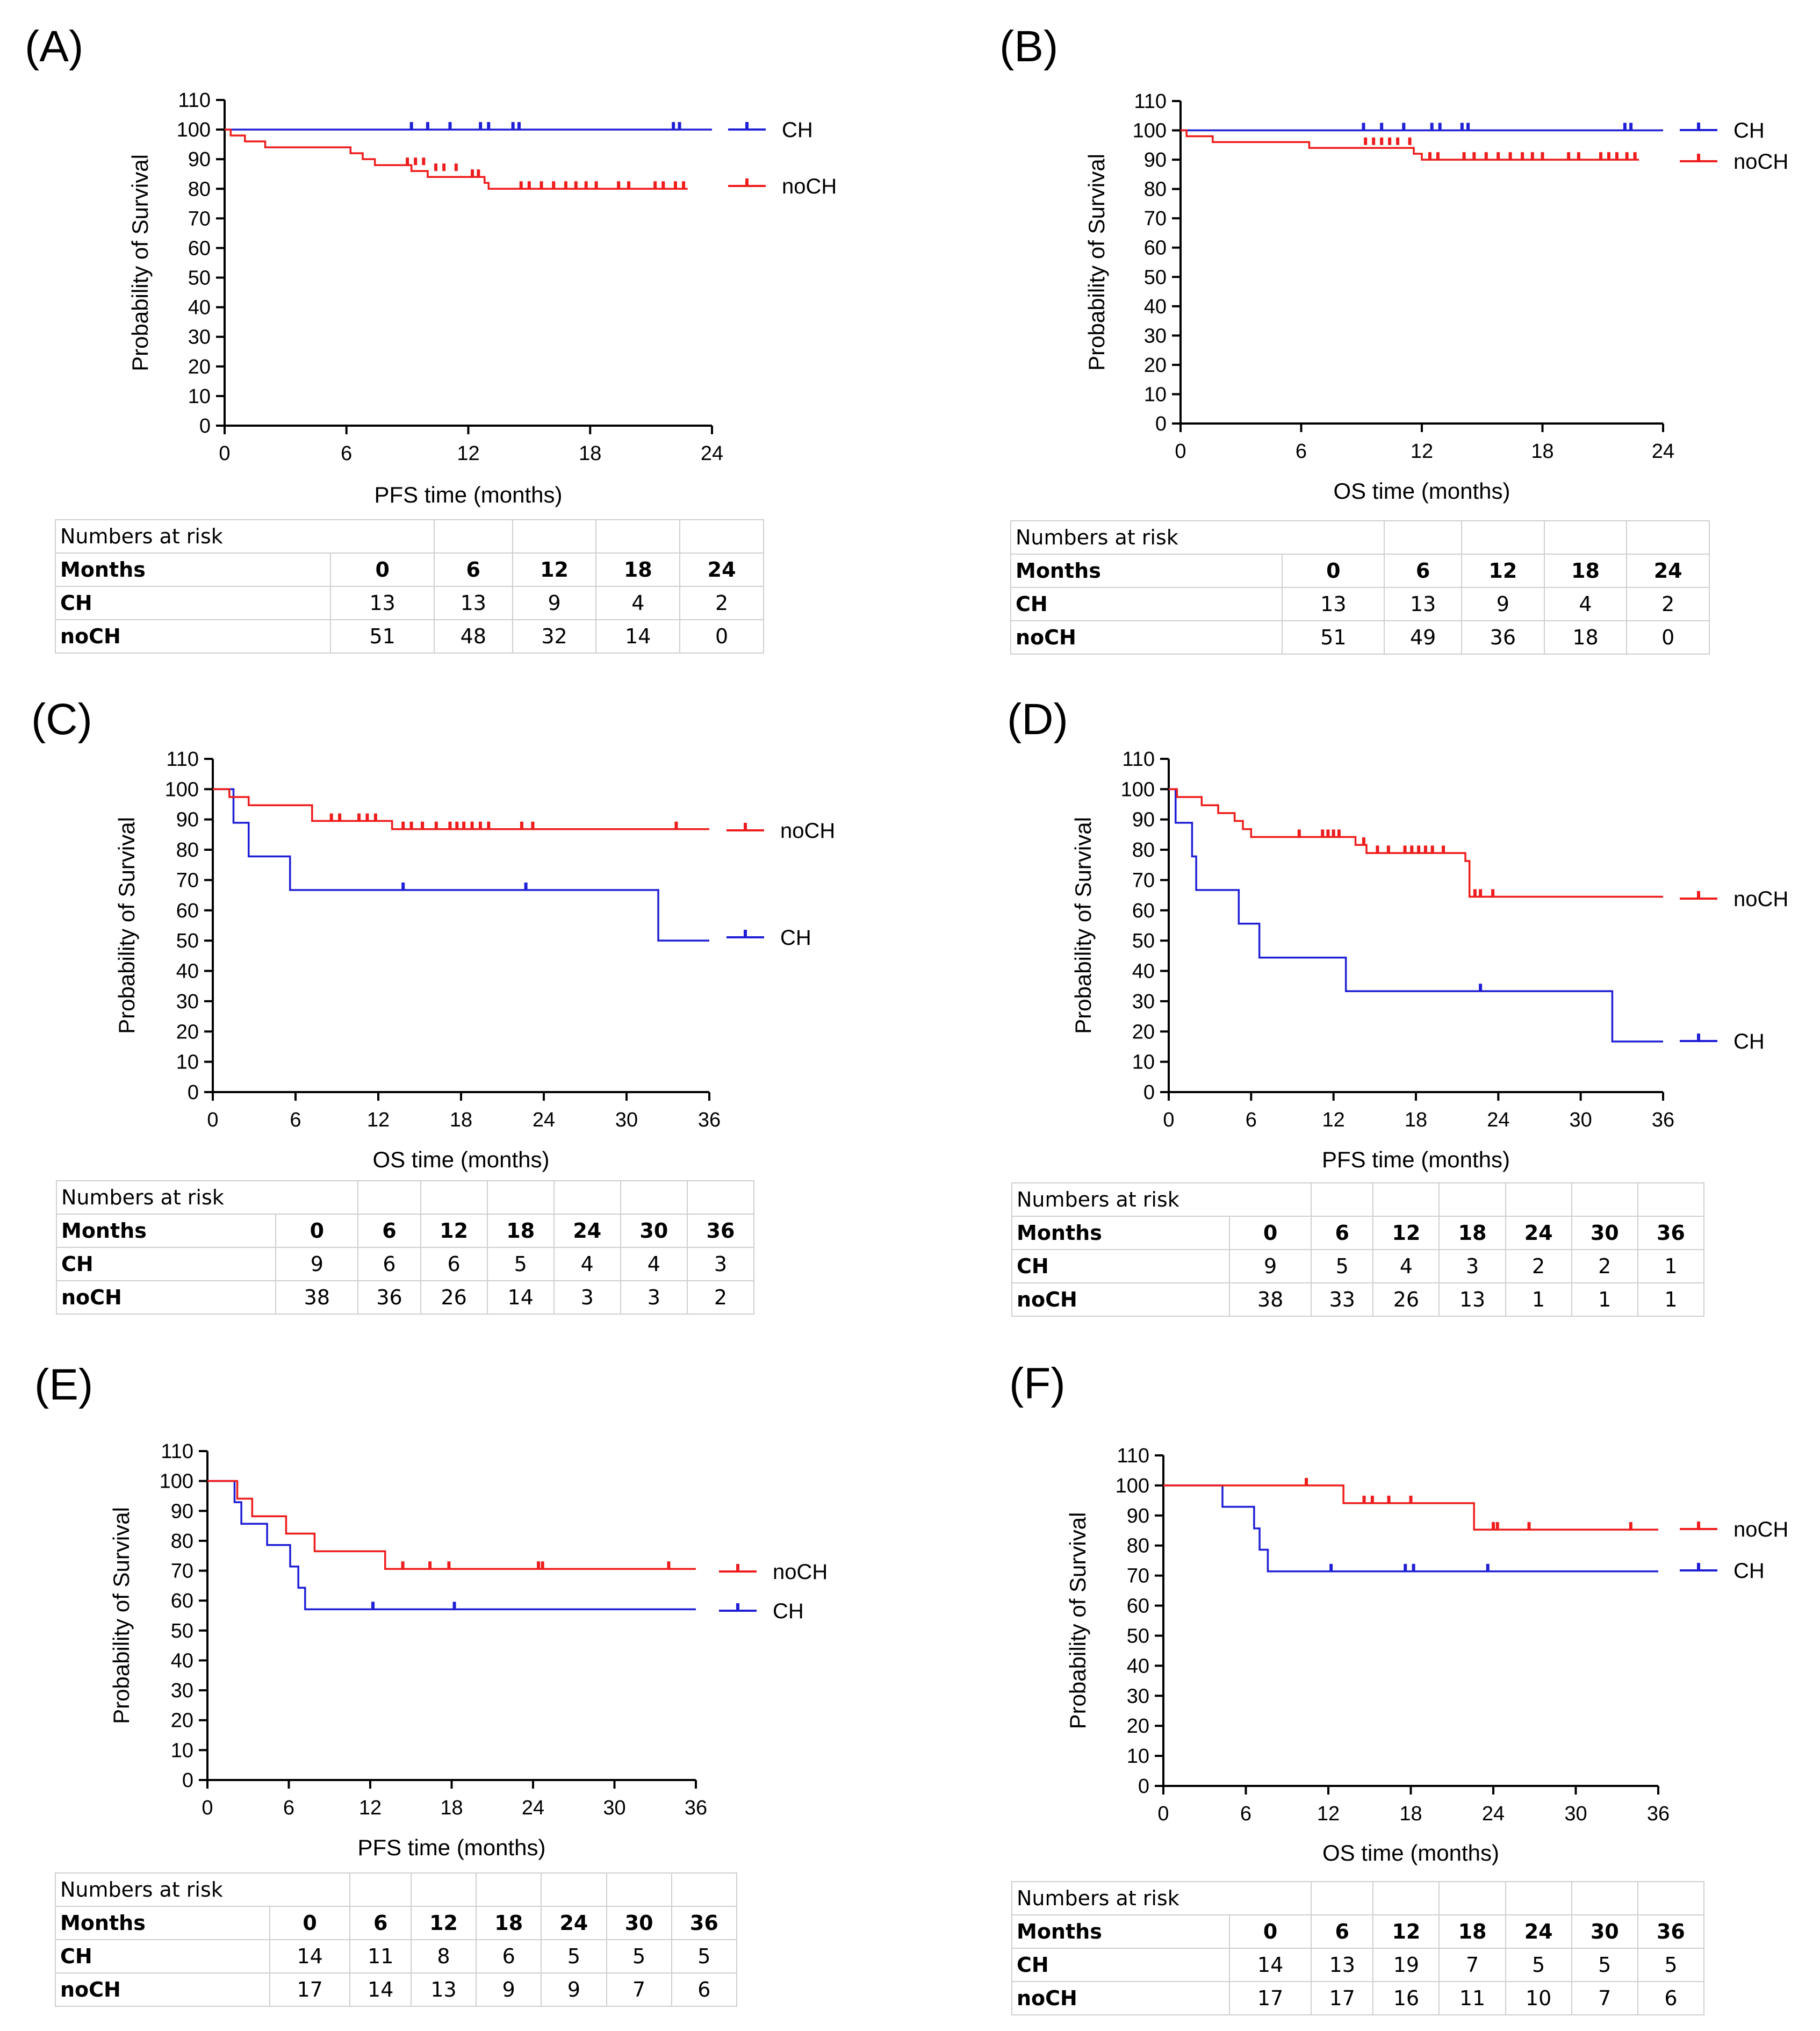 This screenshot has width=1820, height=2031. I want to click on y-tick-label: 80, so click(200, 189).